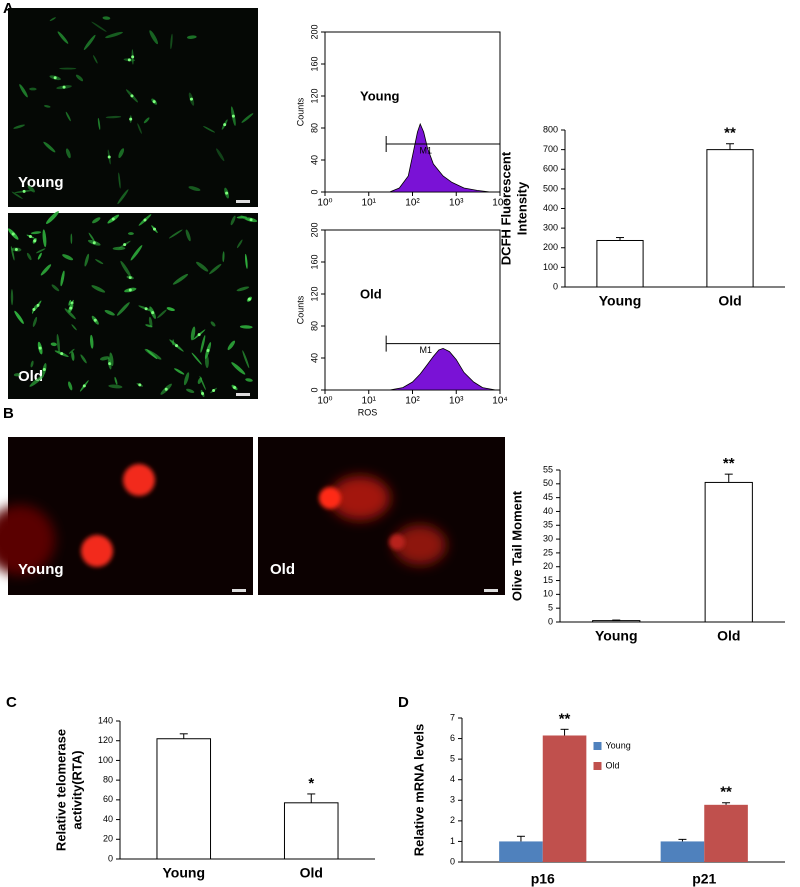 The image size is (800, 887). Describe the element at coordinates (452, 820) in the screenshot. I see `y-tick-label: 2` at that location.